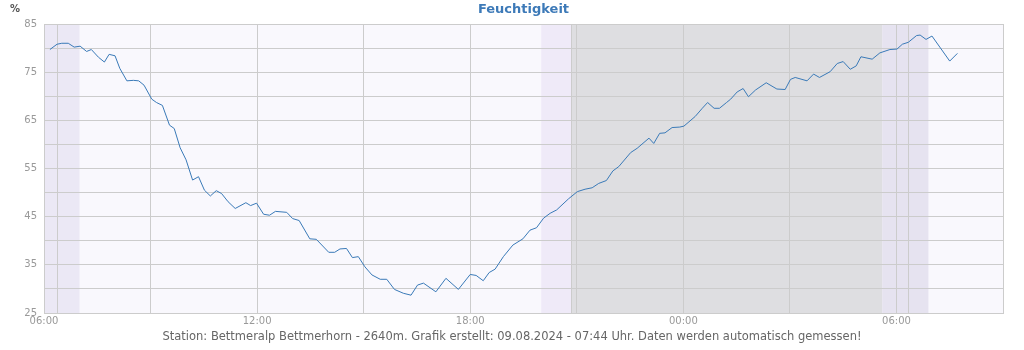  I want to click on y-tick-label: 45, so click(30, 216).